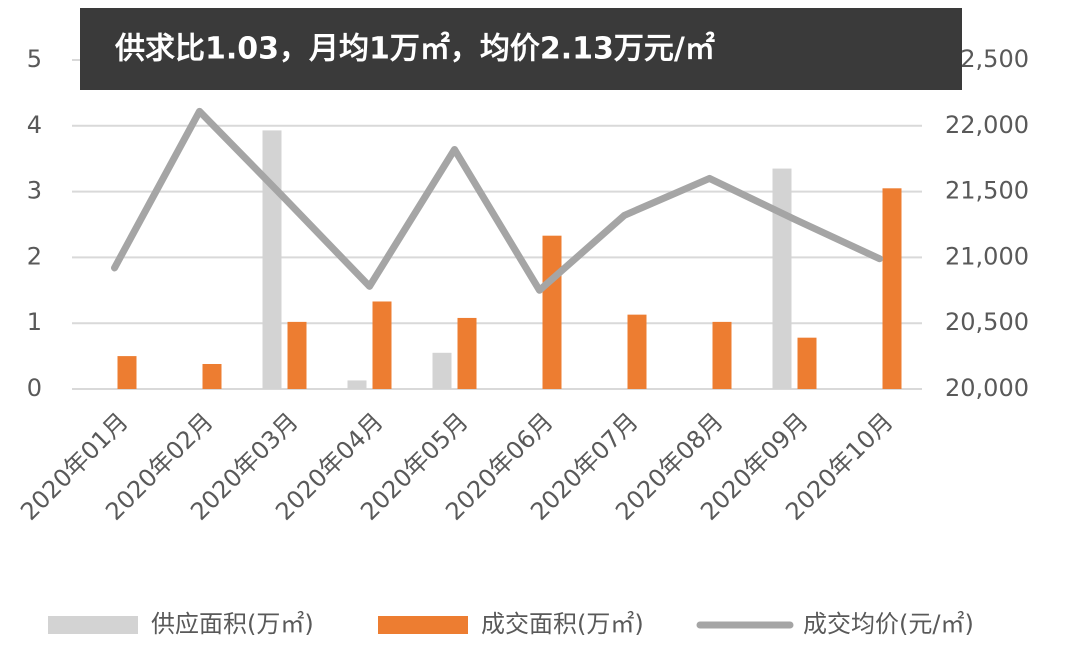 This screenshot has width=1080, height=661. I want to click on legend-label: 成交均价(元/㎡), so click(888, 624).